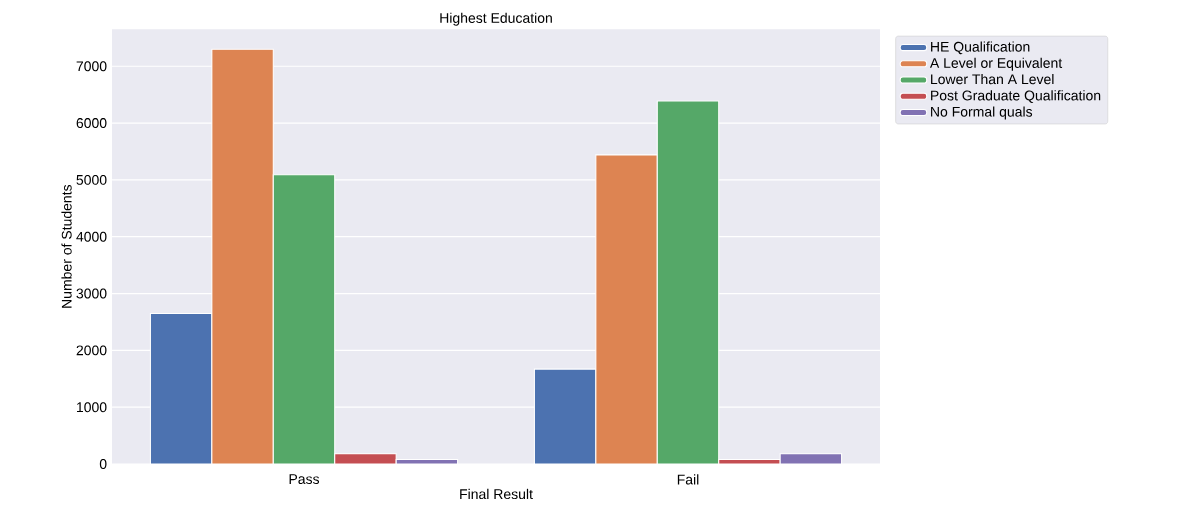  Describe the element at coordinates (91, 66) in the screenshot. I see `y-tick-label: 7000` at that location.